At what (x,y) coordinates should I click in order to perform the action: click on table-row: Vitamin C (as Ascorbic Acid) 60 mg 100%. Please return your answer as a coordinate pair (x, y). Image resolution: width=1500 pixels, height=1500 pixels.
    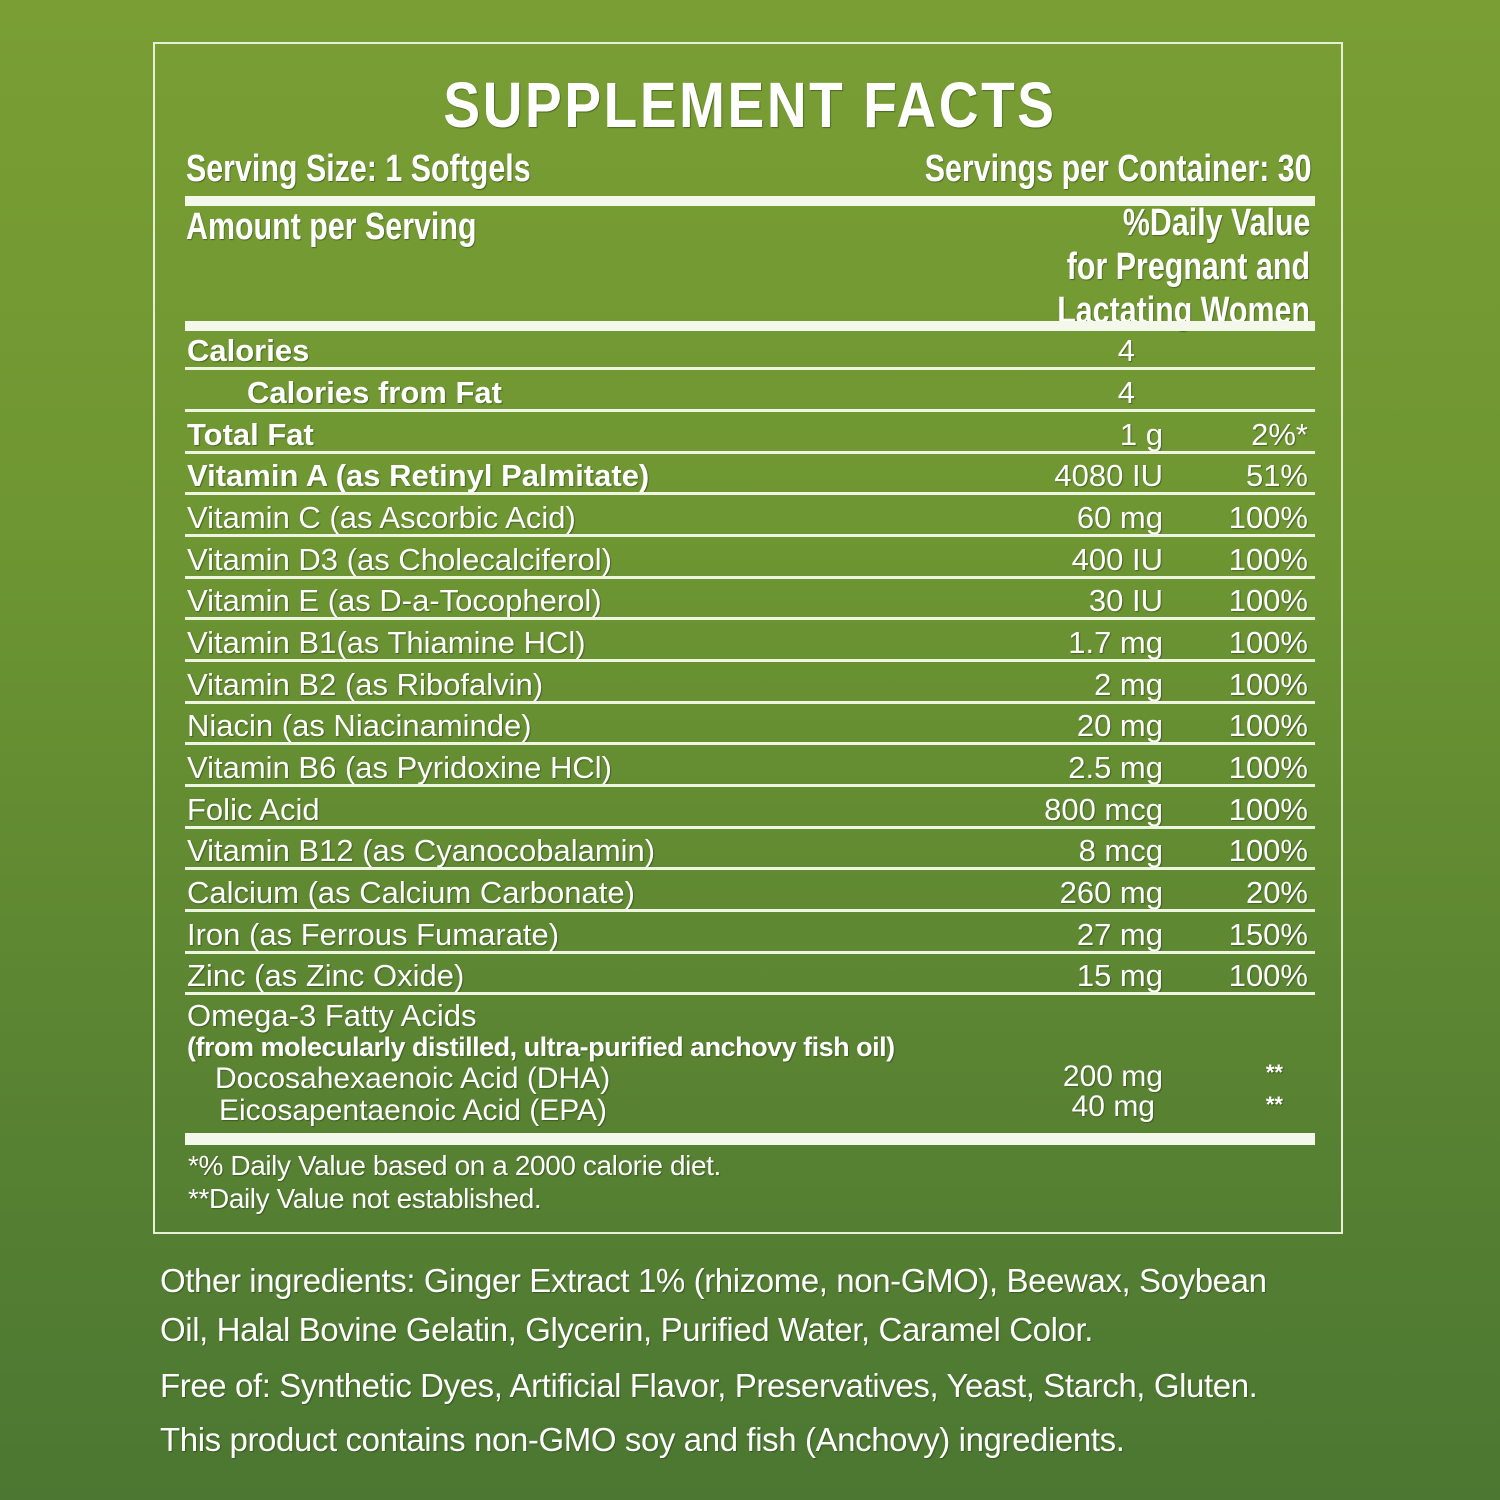
    Looking at the image, I should click on (750, 516).